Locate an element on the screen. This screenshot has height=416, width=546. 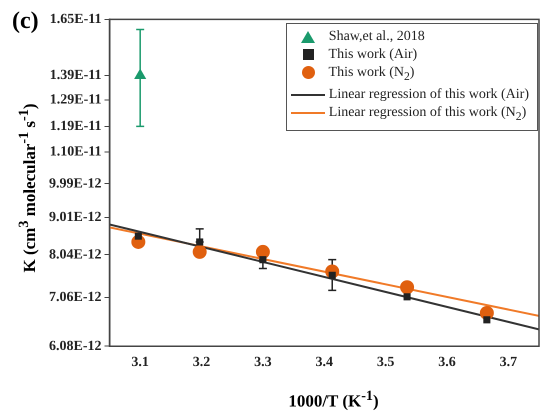
x-tick-label: 3.6 is located at coordinates (447, 362).